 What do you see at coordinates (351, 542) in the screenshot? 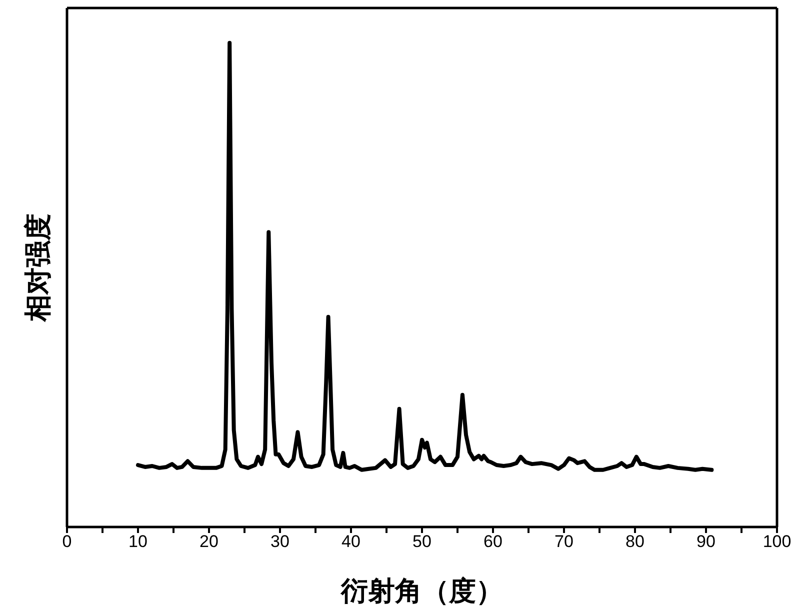
I see `x-tick-label: 40` at bounding box center [351, 542].